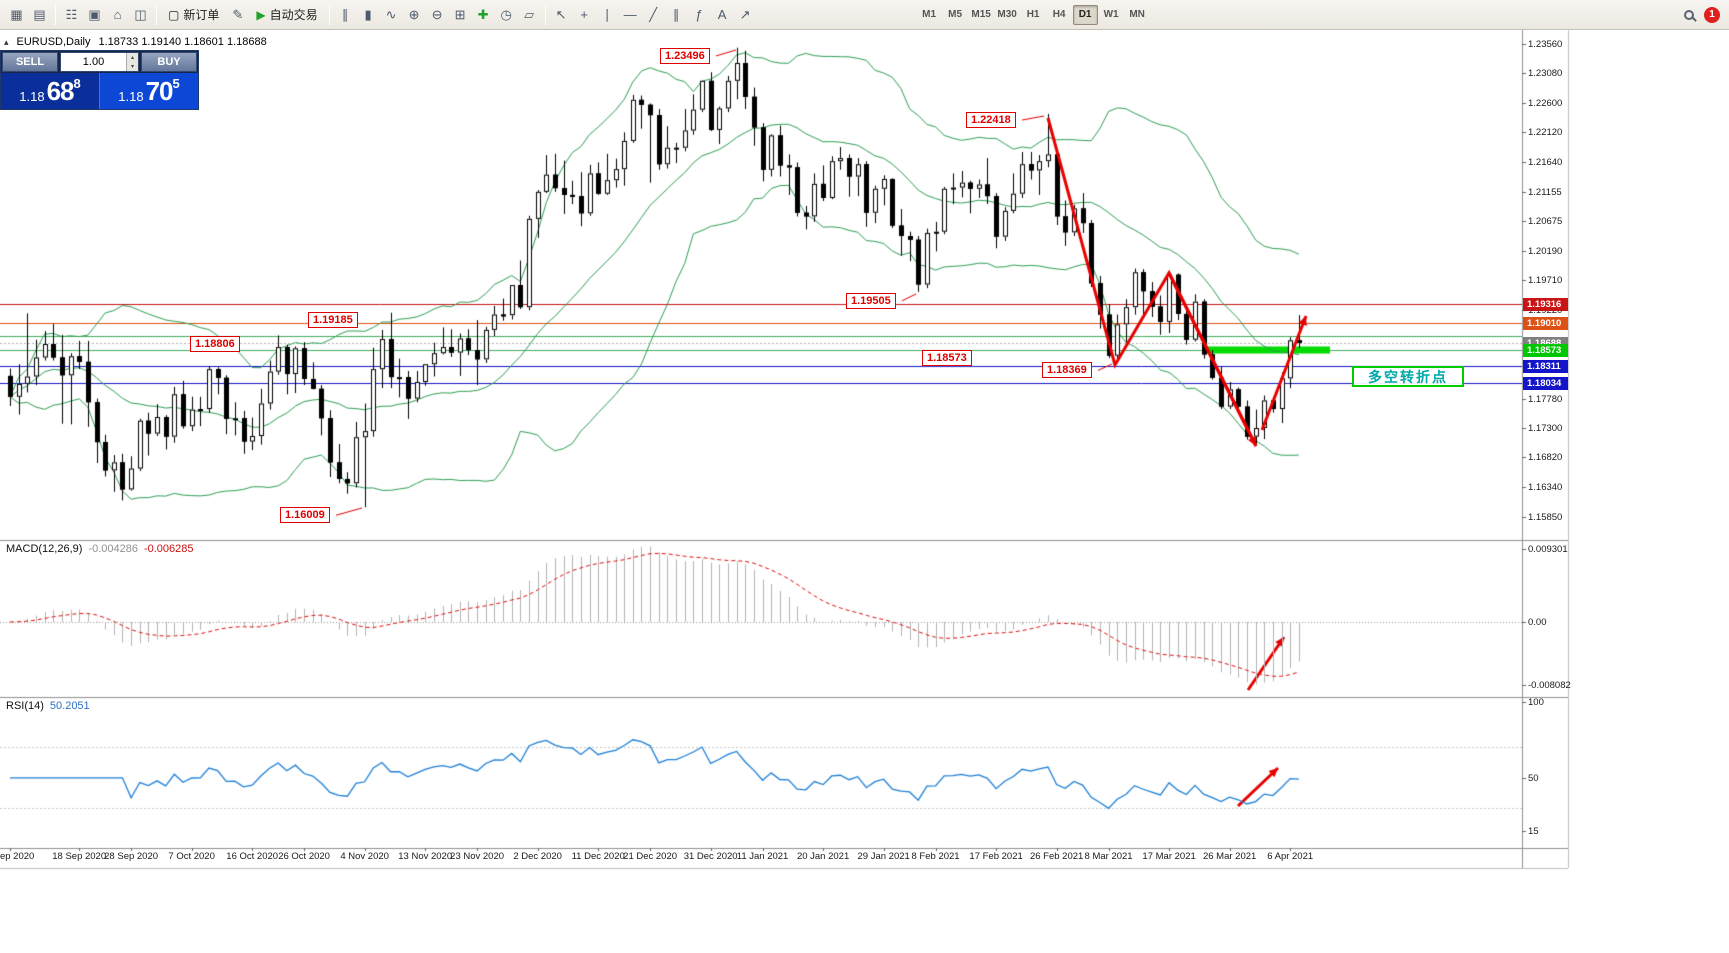 The width and height of the screenshot is (1729, 953). Describe the element at coordinates (1533, 778) in the screenshot. I see `rsi-scale-label: 50` at that location.